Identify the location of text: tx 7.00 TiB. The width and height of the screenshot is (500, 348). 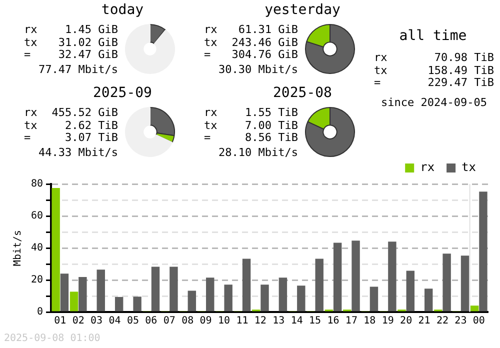
(251, 125).